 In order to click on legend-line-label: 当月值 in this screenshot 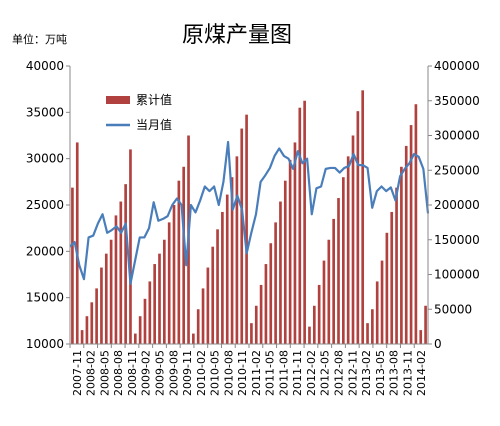, I will do `click(154, 124)`.